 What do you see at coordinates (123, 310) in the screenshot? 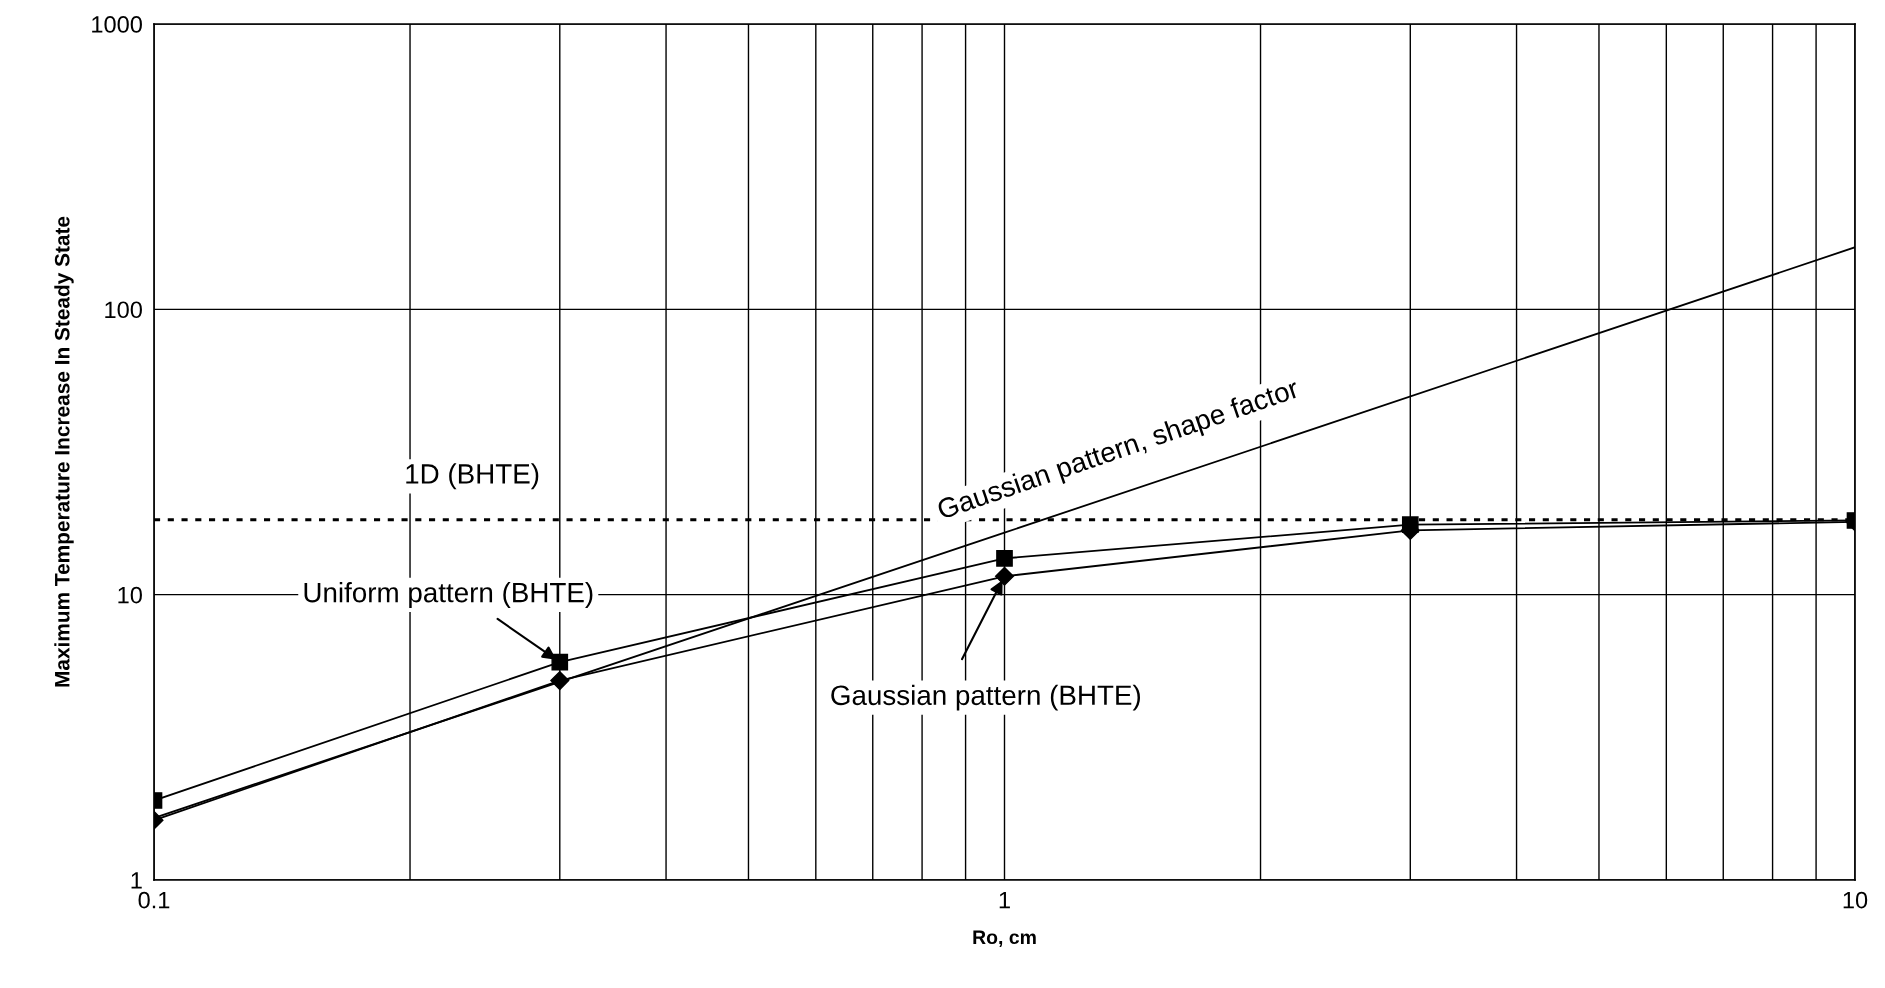
I see `y-tick-label: 100` at bounding box center [123, 310].